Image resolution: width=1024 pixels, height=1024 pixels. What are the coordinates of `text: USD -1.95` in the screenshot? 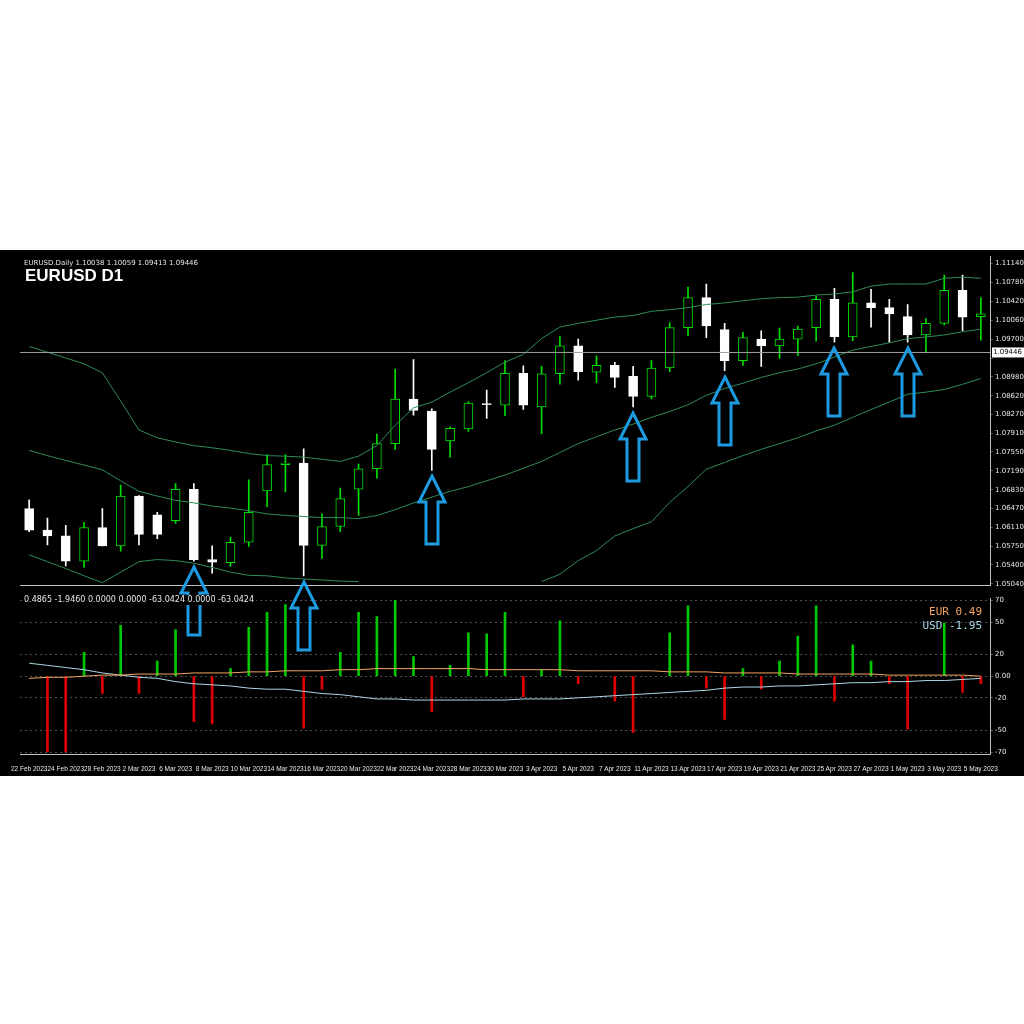 It's located at (952, 625).